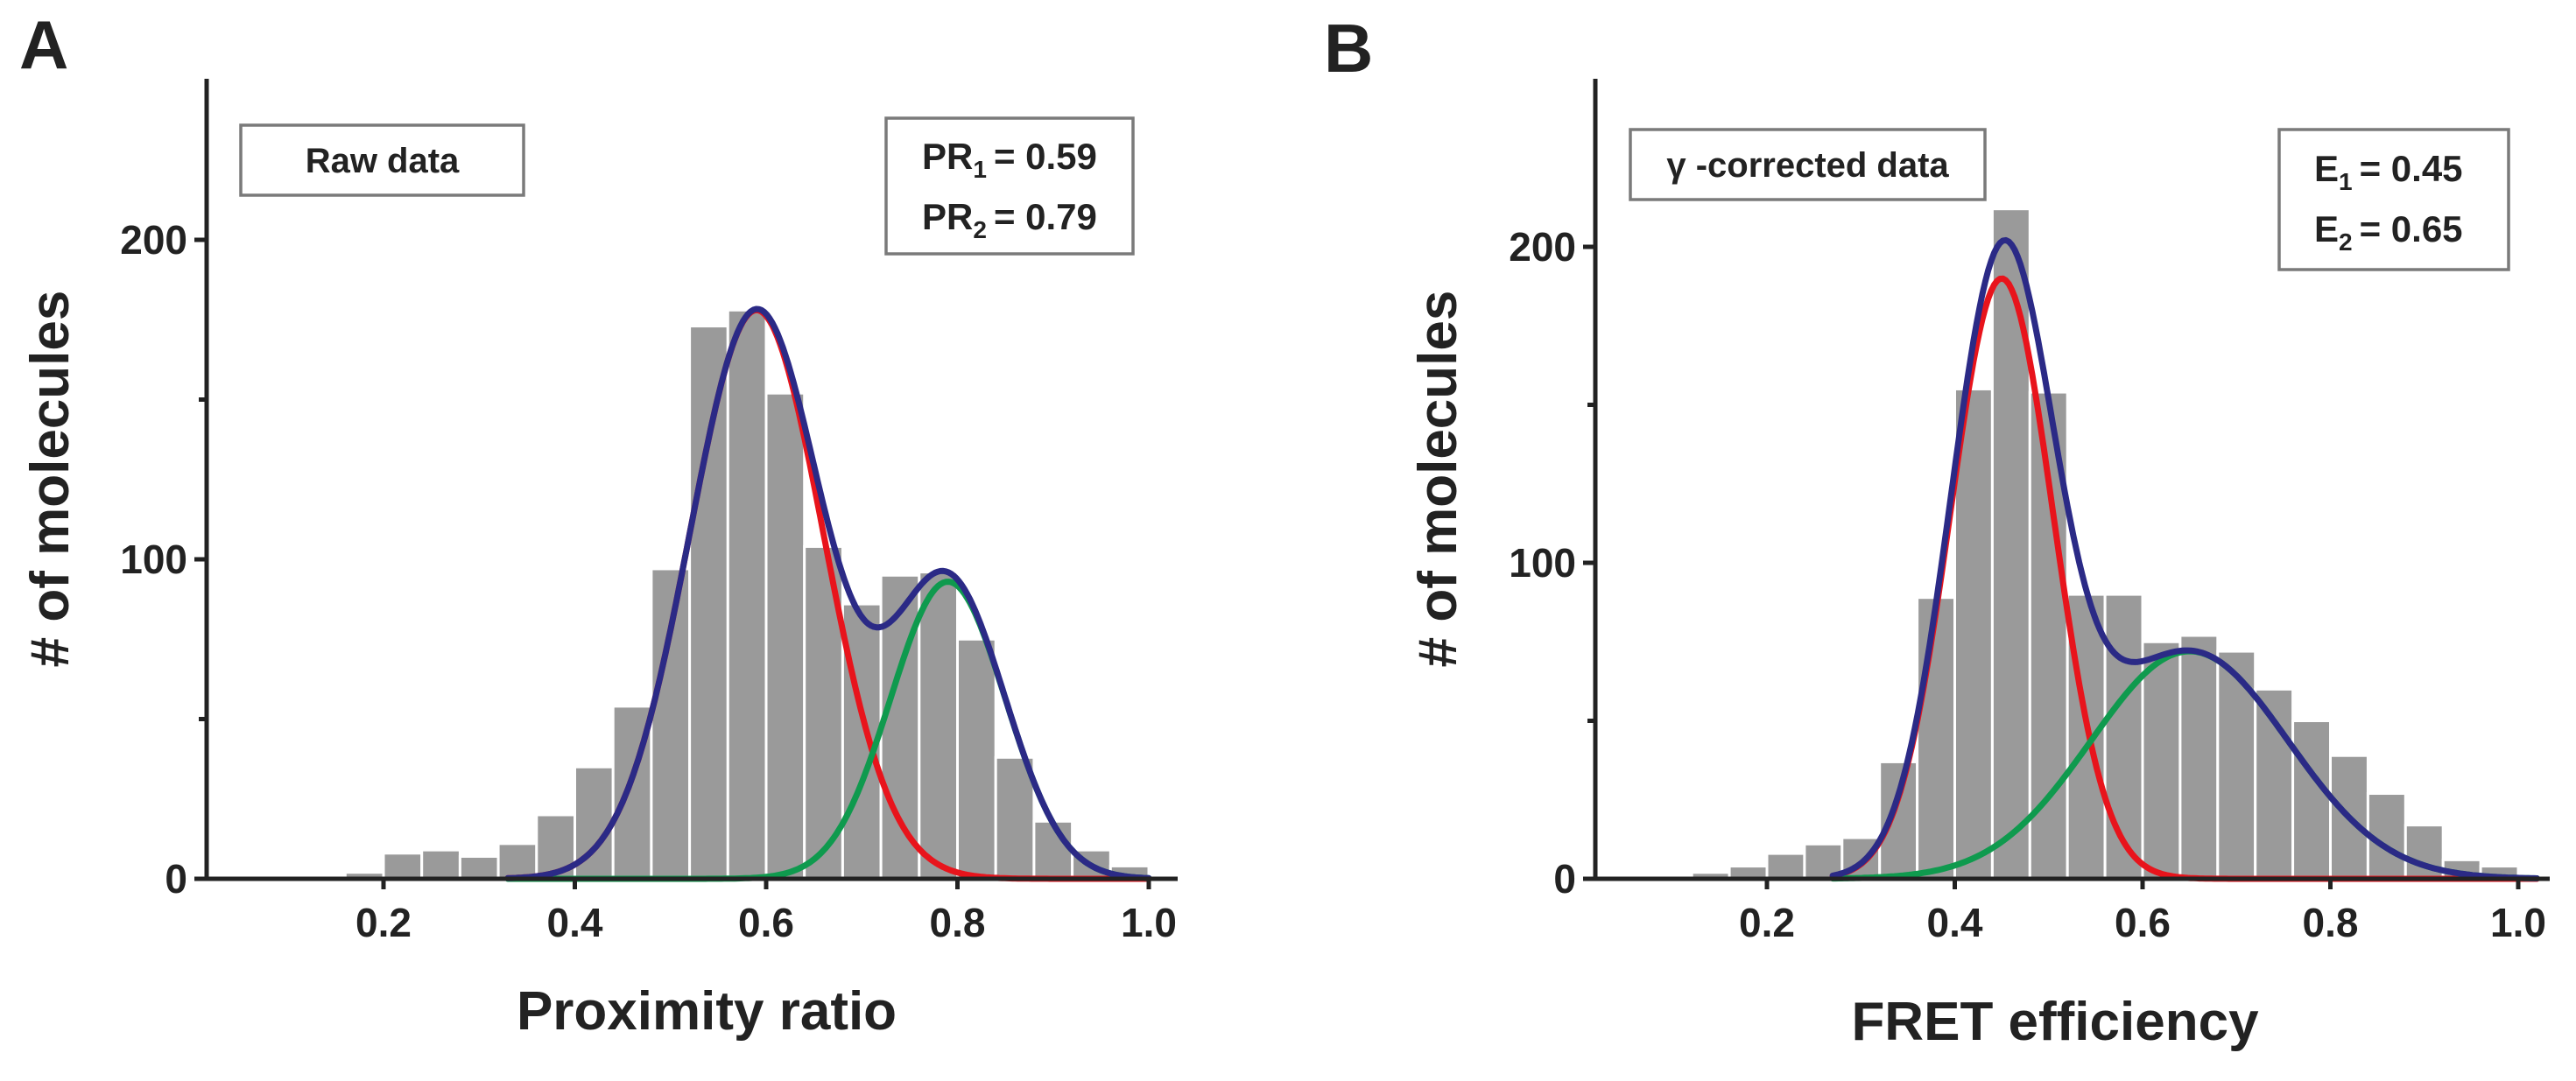 This screenshot has height=1081, width=2576. What do you see at coordinates (2388, 232) in the screenshot?
I see `peak-value-2: E2 = 0.65` at bounding box center [2388, 232].